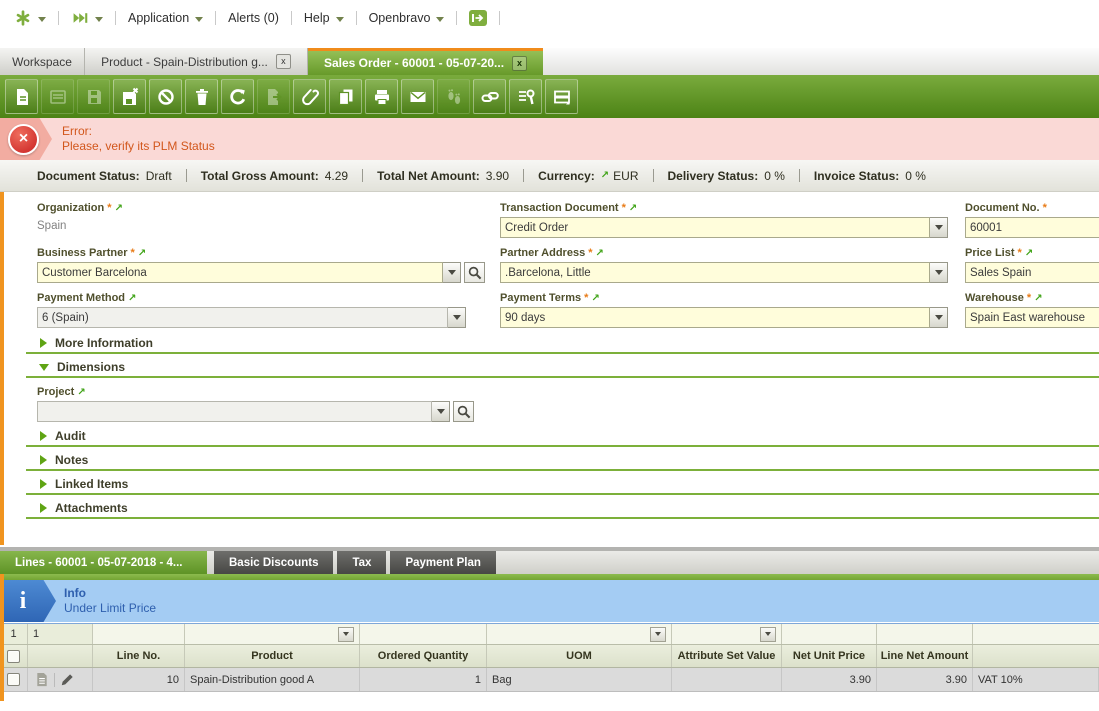 This screenshot has width=1099, height=711. I want to click on header-product: Product, so click(272, 656).